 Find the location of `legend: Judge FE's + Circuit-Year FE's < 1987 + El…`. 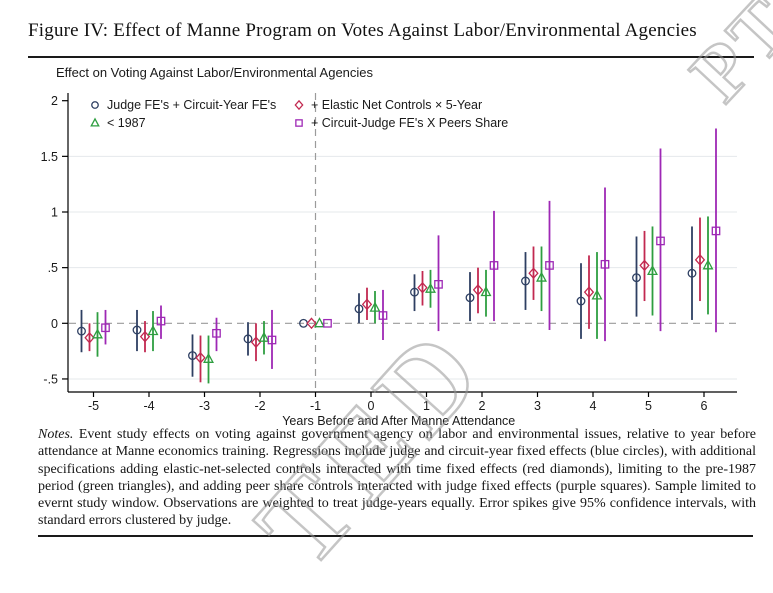

legend: Judge FE's + Circuit-Year FE's < 1987 + El… is located at coordinates (299, 114).